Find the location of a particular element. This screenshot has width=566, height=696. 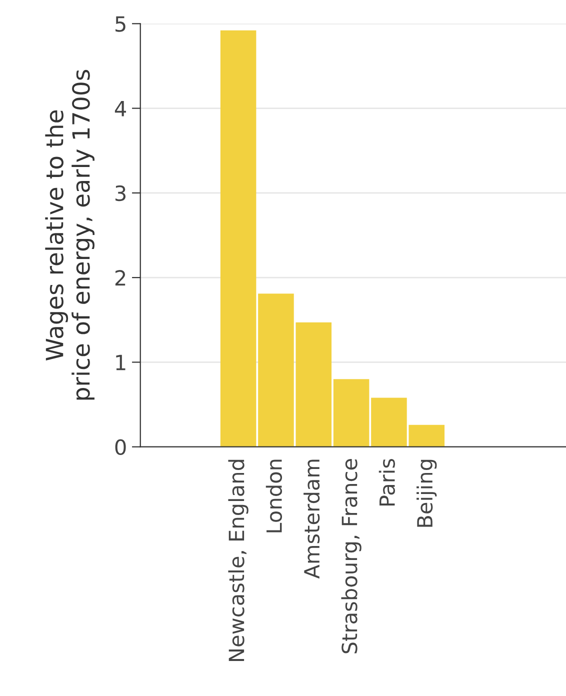

y-tick-label: 0 is located at coordinates (120, 447).